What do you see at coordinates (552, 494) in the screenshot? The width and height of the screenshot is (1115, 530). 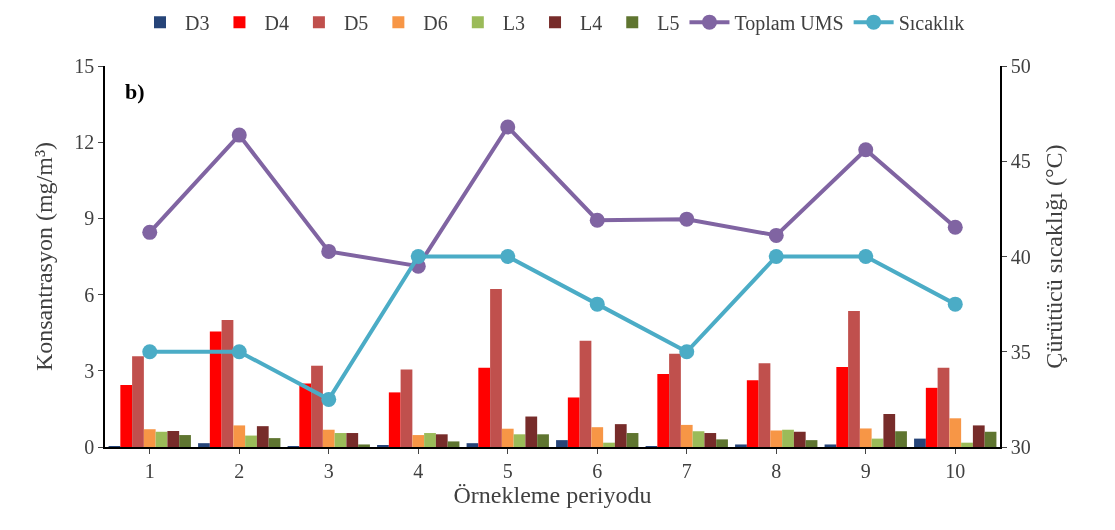 I see `x-axis-title: Örnekleme periyodu` at bounding box center [552, 494].